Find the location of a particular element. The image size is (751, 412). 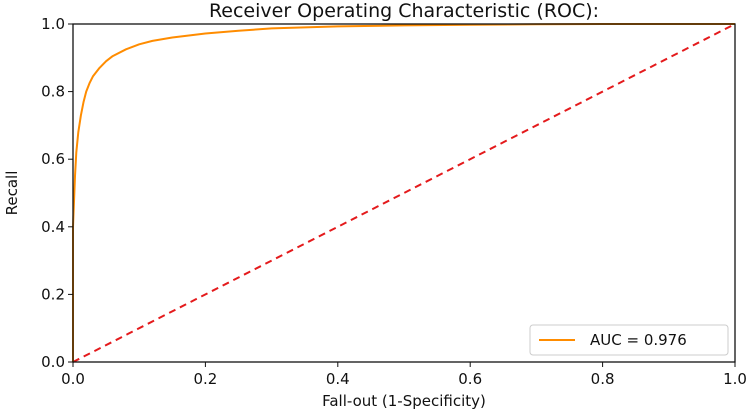

x-axis-label: Fall-out (1-Specificity) is located at coordinates (404, 401).